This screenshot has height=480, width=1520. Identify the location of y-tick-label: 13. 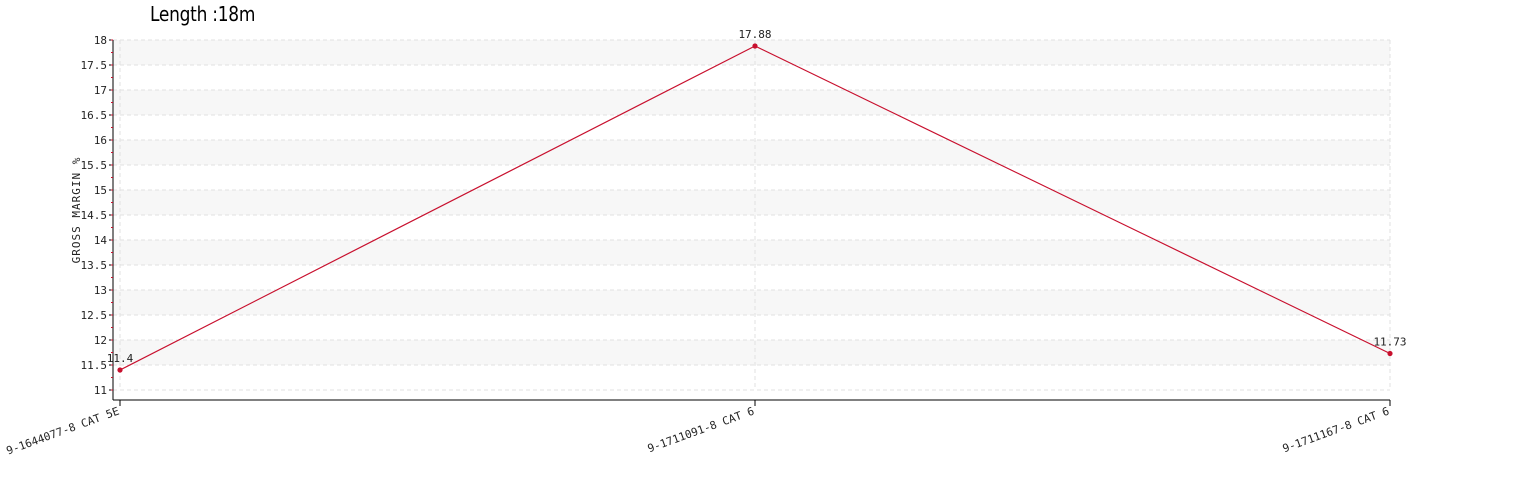
(100, 290).